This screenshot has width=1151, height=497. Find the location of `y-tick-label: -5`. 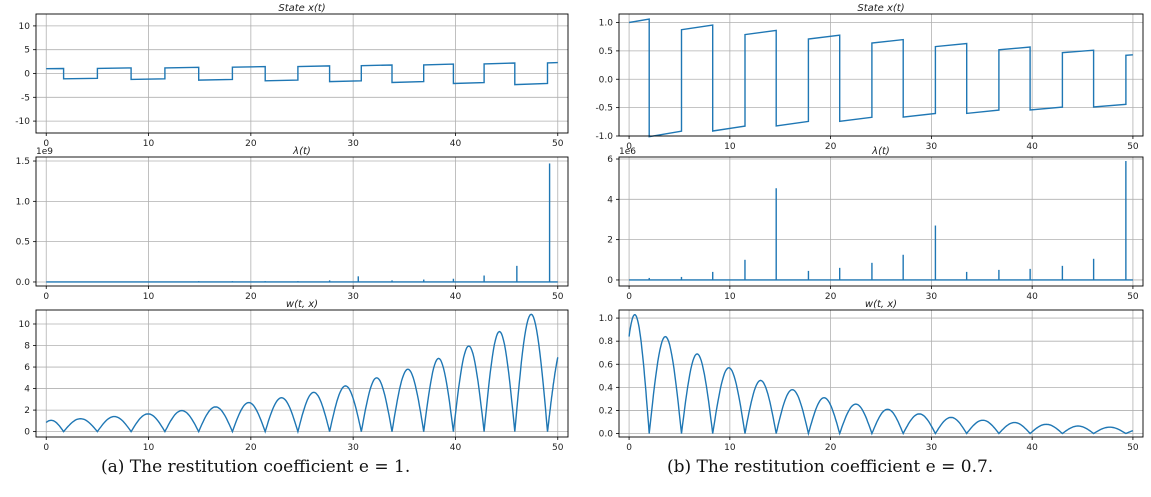

y-tick-label: -5 is located at coordinates (25, 98).